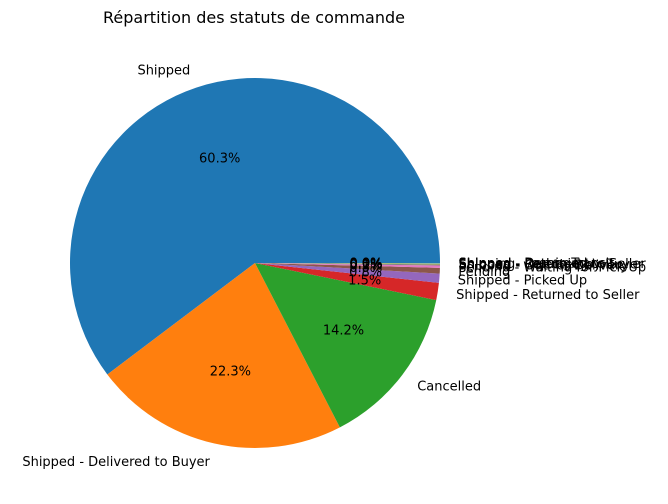 The image size is (668, 504). What do you see at coordinates (484, 272) in the screenshot?
I see `slice-category-label: Pending` at bounding box center [484, 272].